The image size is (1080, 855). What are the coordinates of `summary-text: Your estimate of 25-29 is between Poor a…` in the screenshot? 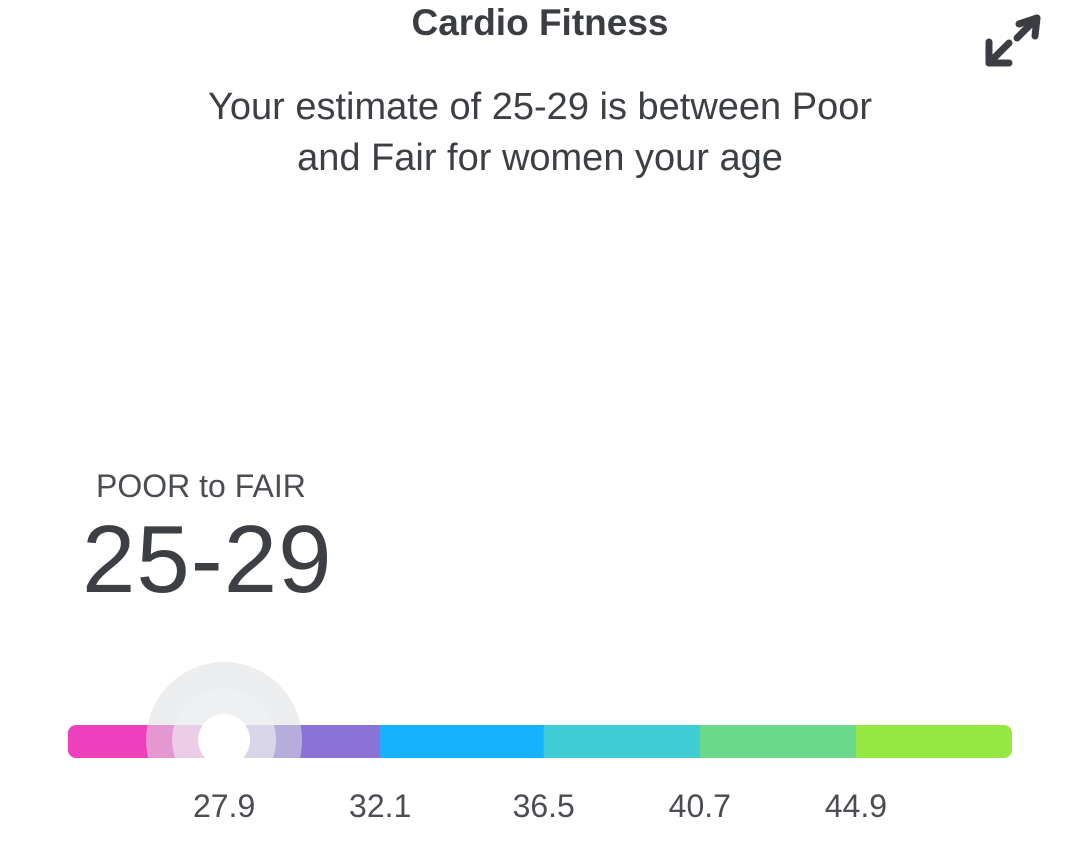 It's located at (540, 133).